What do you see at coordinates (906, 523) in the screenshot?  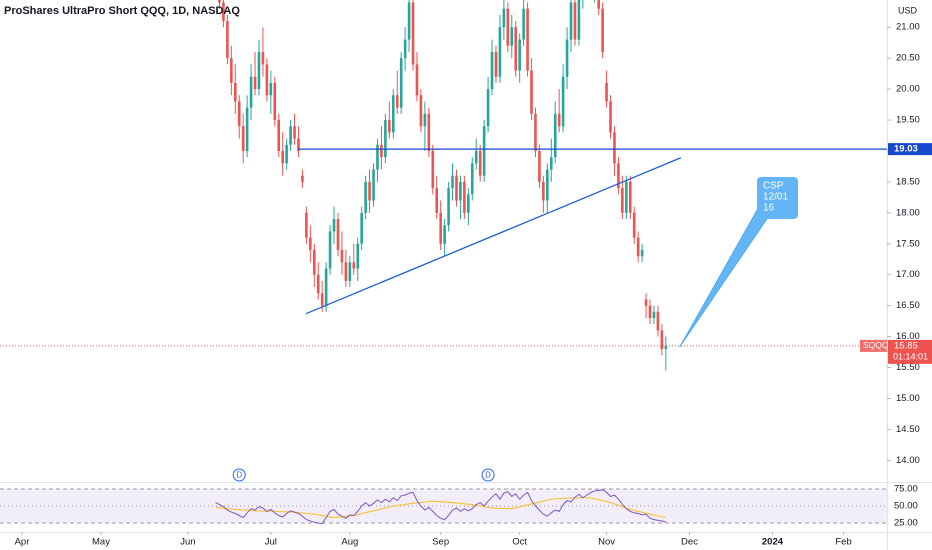 I see `rsi-tick-label: 25.00` at bounding box center [906, 523].